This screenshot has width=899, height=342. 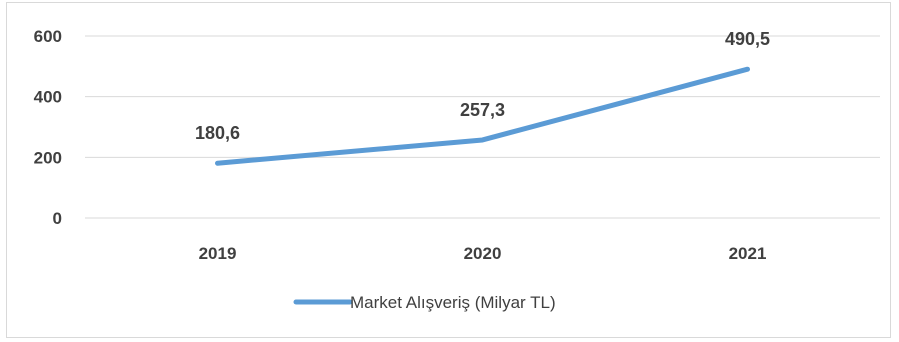 What do you see at coordinates (48, 97) in the screenshot?
I see `y-tick-label: 400` at bounding box center [48, 97].